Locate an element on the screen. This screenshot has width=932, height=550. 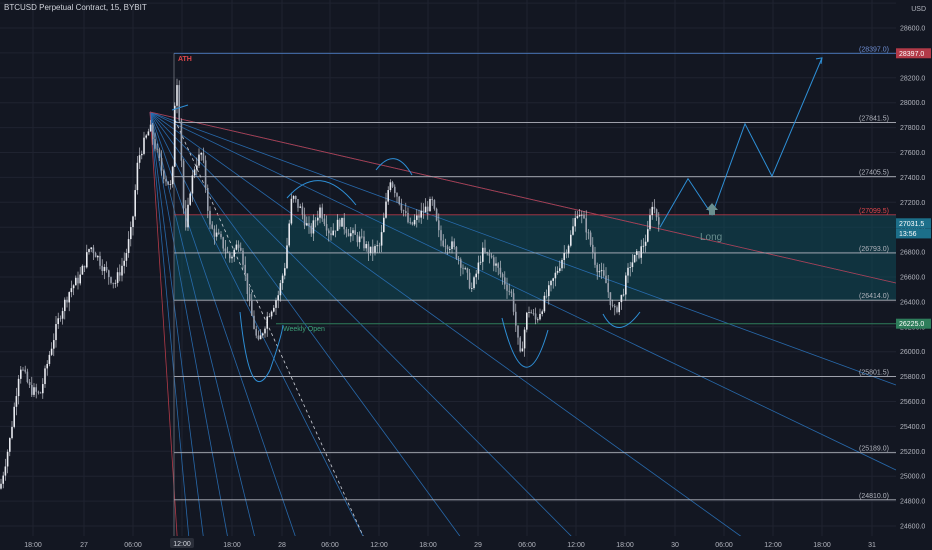
price-tag: 13:56 is located at coordinates (913, 233).